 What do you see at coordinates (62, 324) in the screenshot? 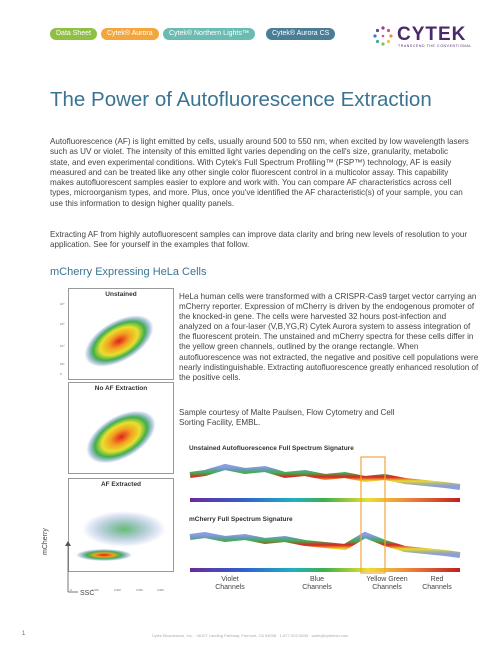
I see `y-tick: 10⁵` at bounding box center [62, 324].